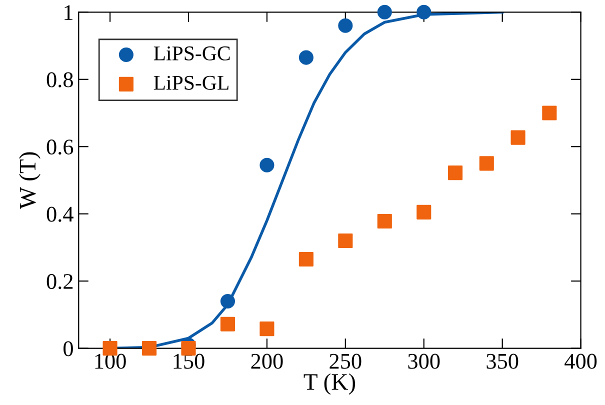 This screenshot has width=605, height=405. What do you see at coordinates (191, 83) in the screenshot?
I see `legend-label: LiPS-GL` at bounding box center [191, 83].